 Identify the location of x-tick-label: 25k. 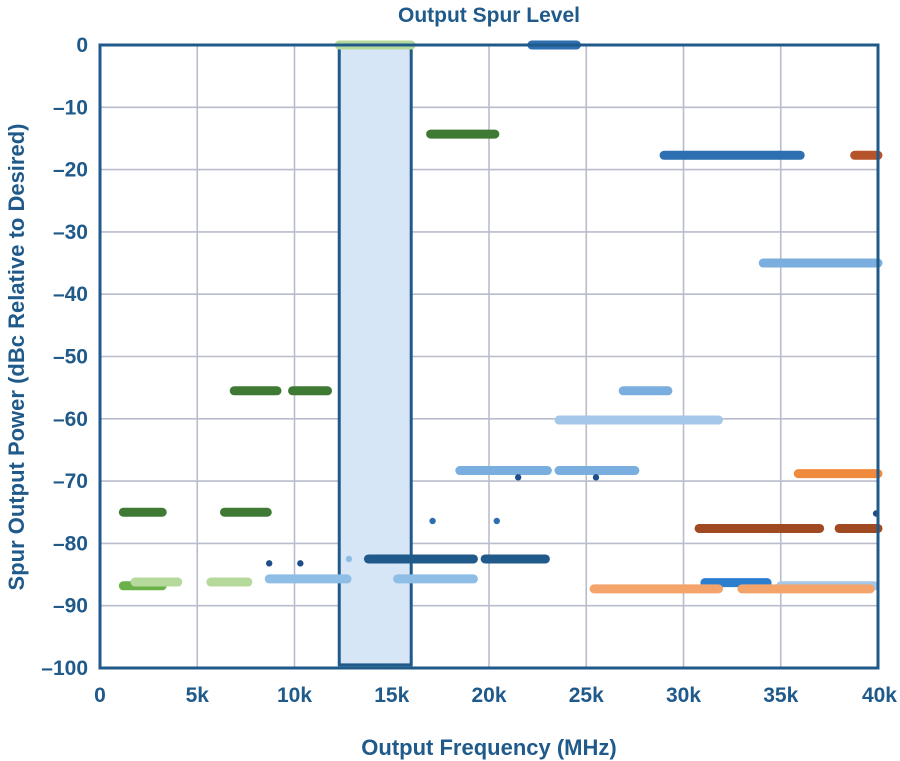
(586, 695).